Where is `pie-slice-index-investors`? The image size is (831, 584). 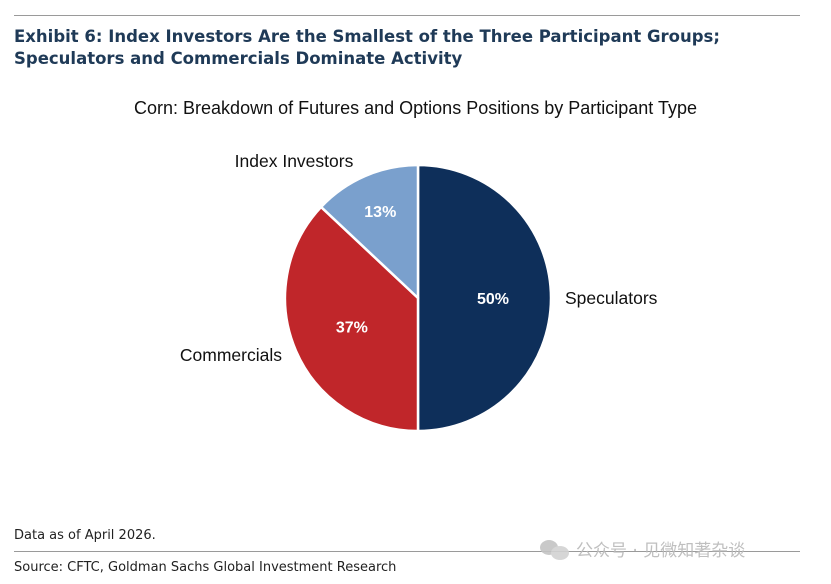 pie-slice-index-investors is located at coordinates (369, 231).